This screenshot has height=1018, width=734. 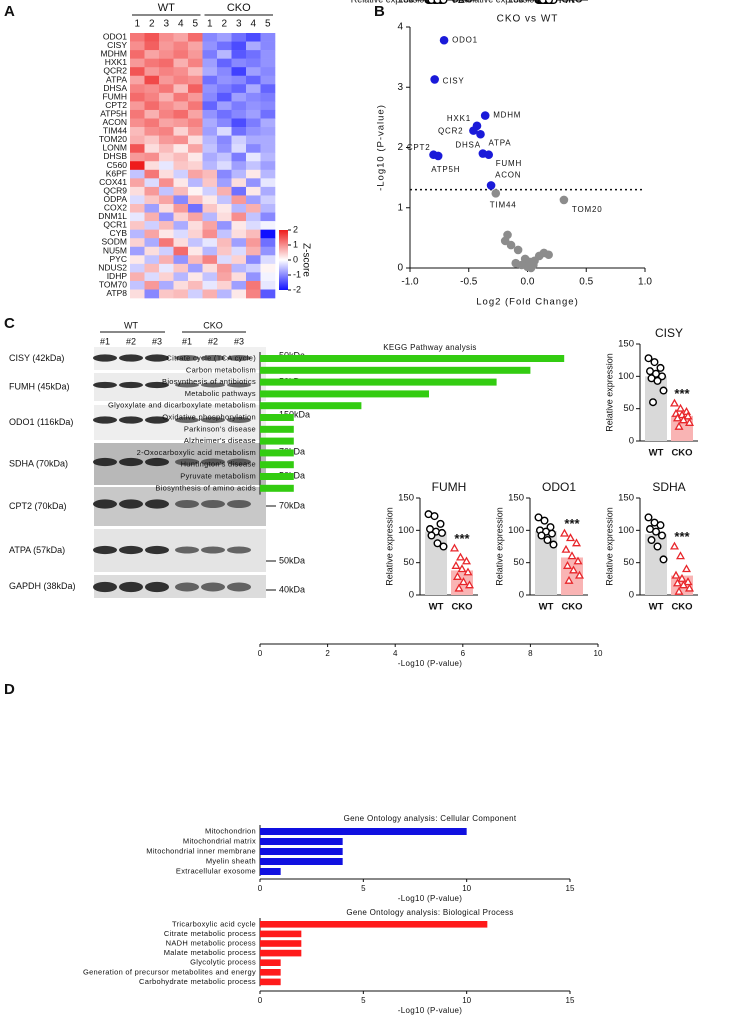 I want to click on blot-label: CPT2 (70kDa), so click(x=38, y=506).